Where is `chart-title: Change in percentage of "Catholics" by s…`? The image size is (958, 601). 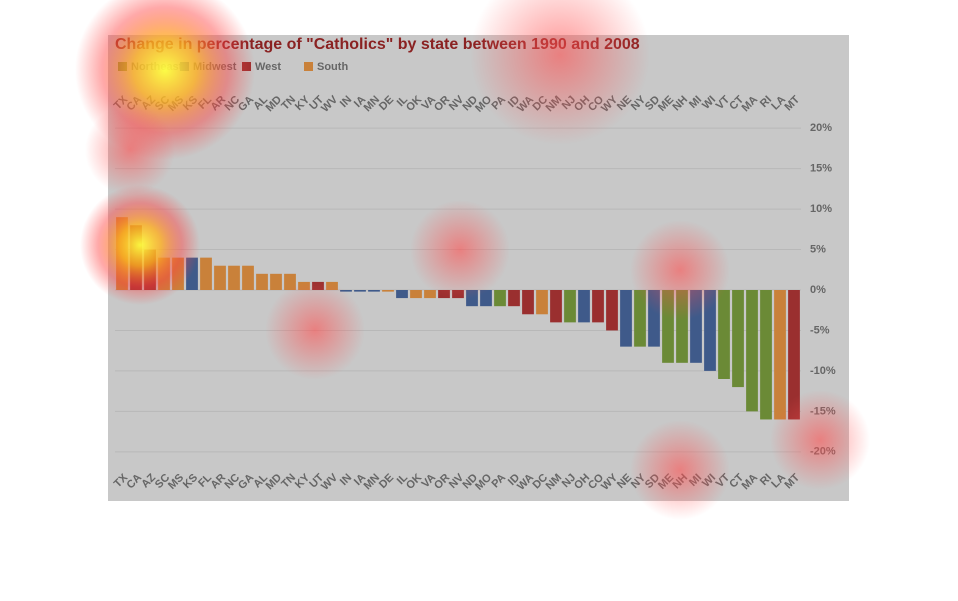
chart-title: Change in percentage of "Catholics" by s… is located at coordinates (377, 44).